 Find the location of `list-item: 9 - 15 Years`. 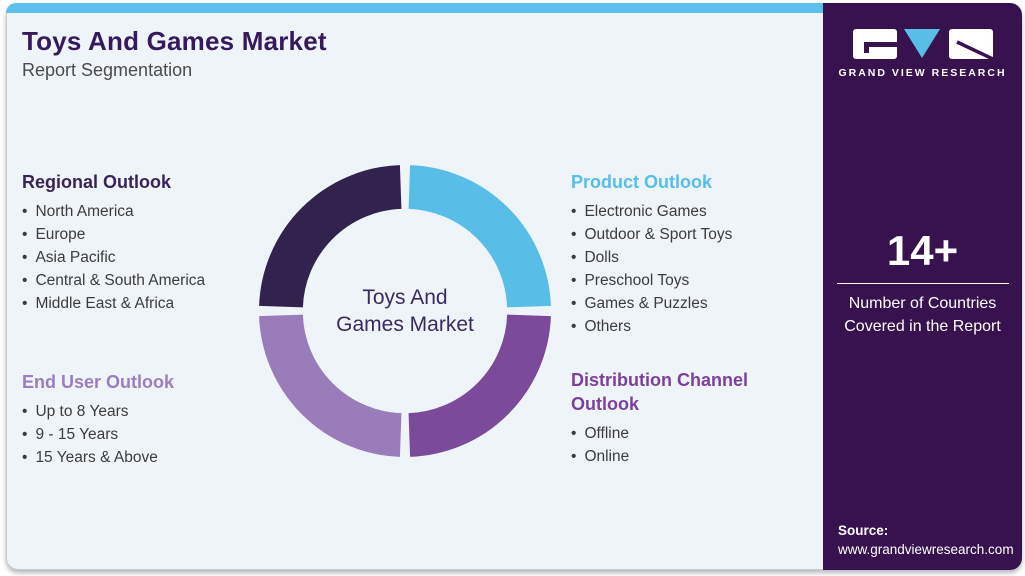

list-item: 9 - 15 Years is located at coordinates (137, 434).